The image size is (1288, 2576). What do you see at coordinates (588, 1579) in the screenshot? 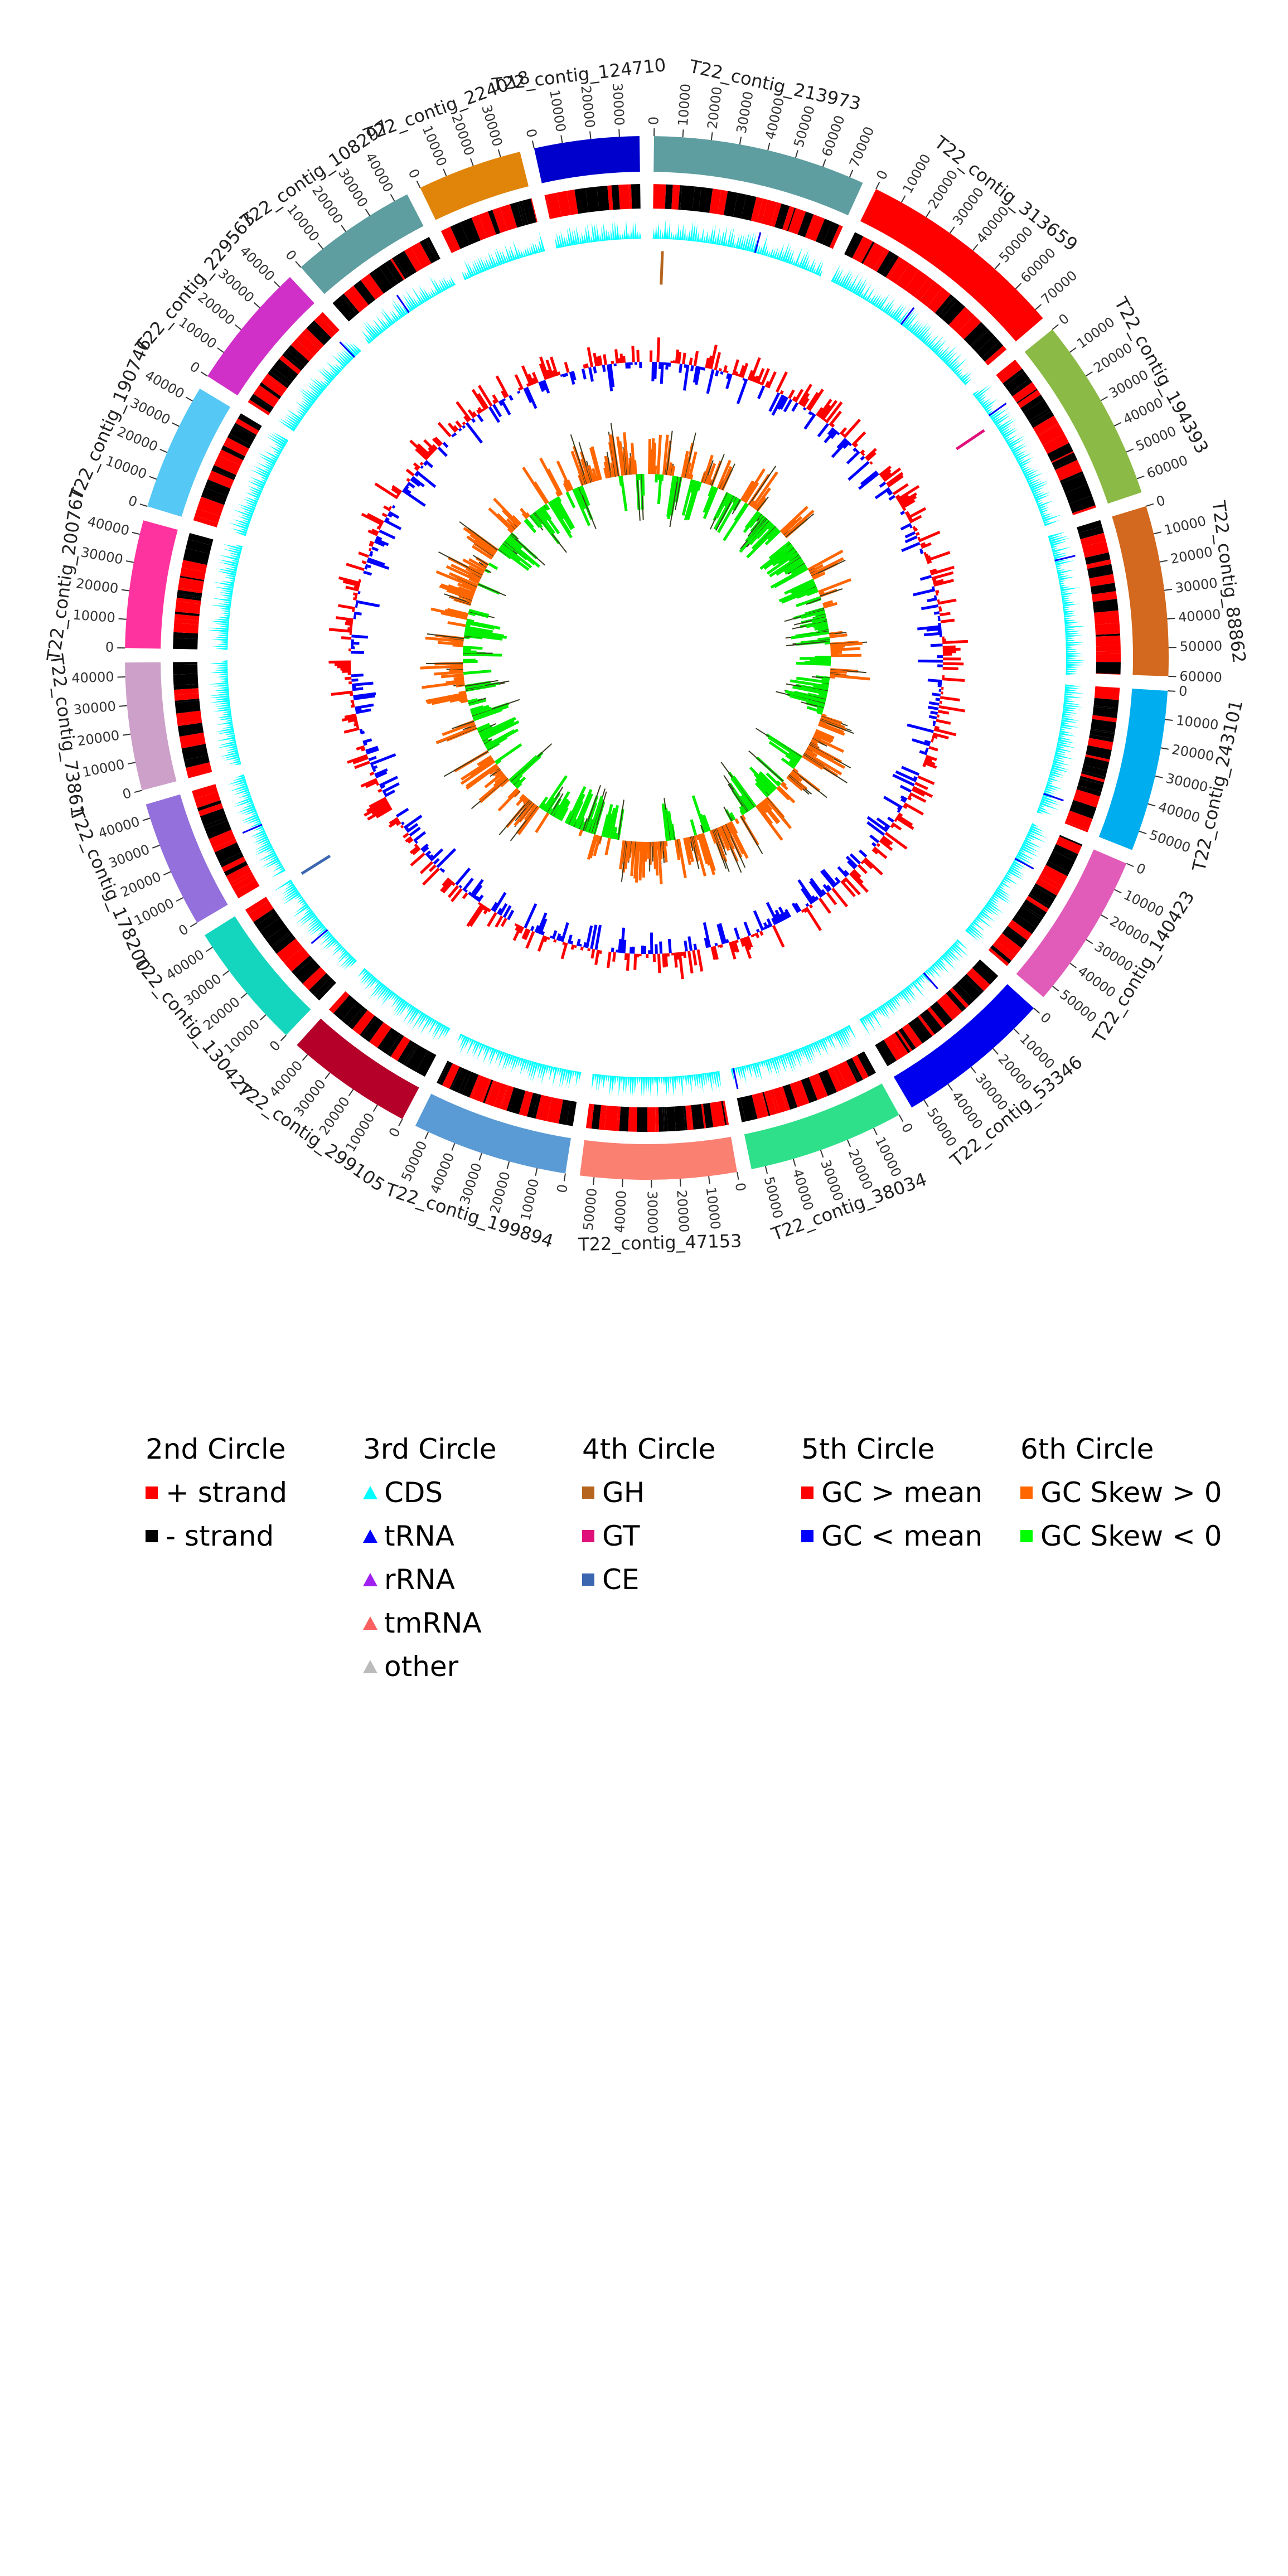
I see `blue-square-icon` at bounding box center [588, 1579].